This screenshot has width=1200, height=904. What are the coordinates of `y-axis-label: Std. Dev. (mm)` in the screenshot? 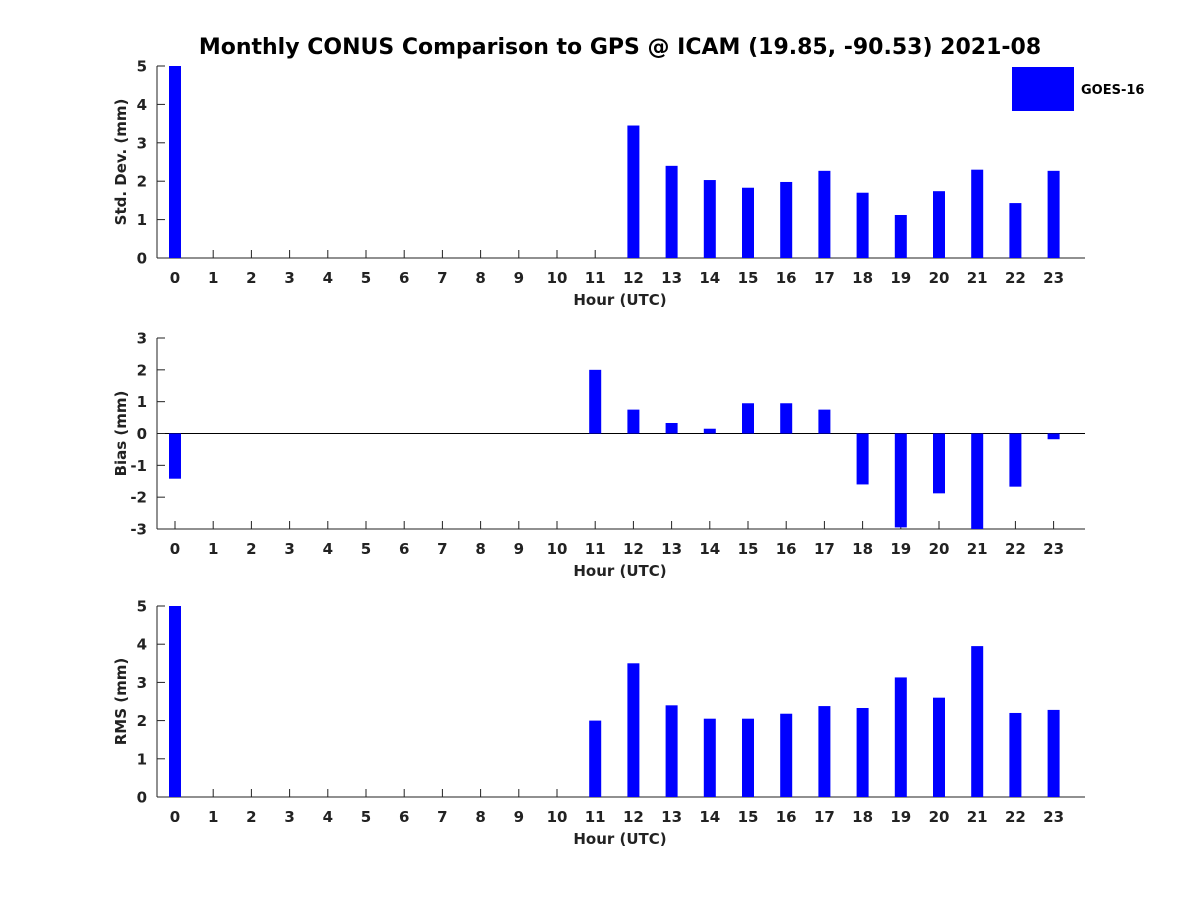 It's located at (121, 162).